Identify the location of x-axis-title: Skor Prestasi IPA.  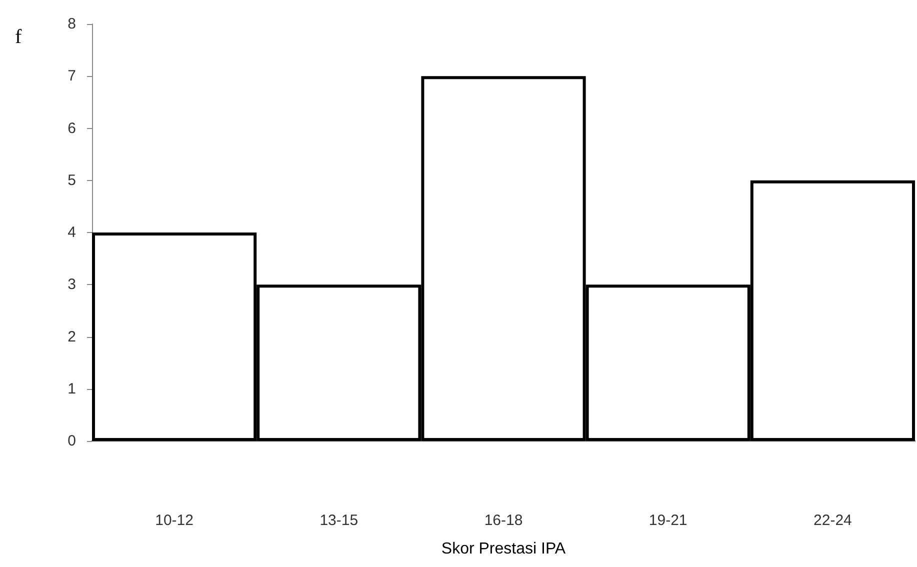
(503, 549).